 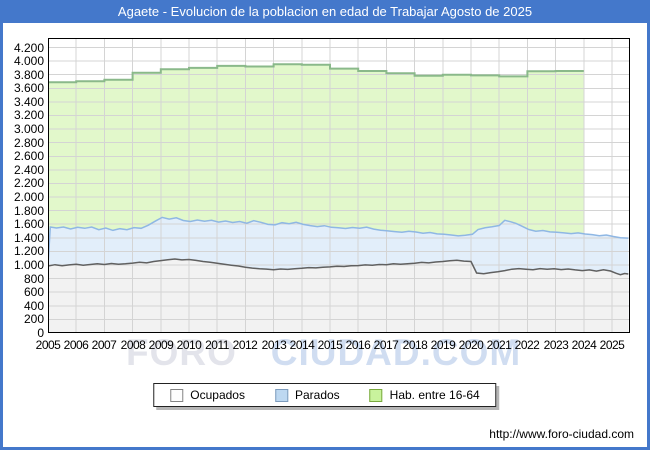 What do you see at coordinates (386, 345) in the screenshot?
I see `x-tick-label: 2017` at bounding box center [386, 345].